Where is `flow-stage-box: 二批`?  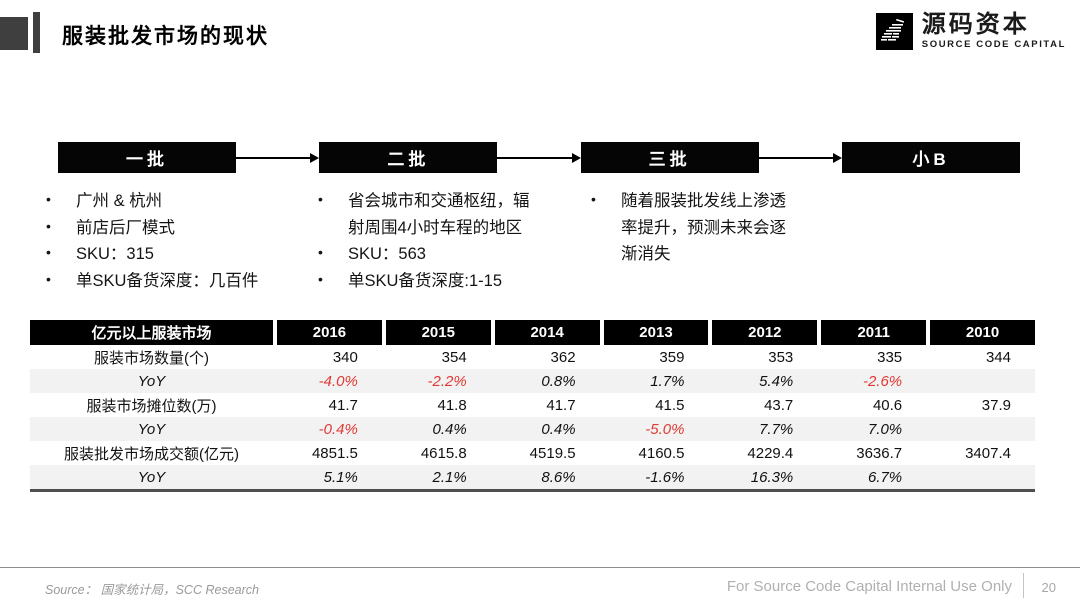 flow-stage-box: 二批 is located at coordinates (408, 157).